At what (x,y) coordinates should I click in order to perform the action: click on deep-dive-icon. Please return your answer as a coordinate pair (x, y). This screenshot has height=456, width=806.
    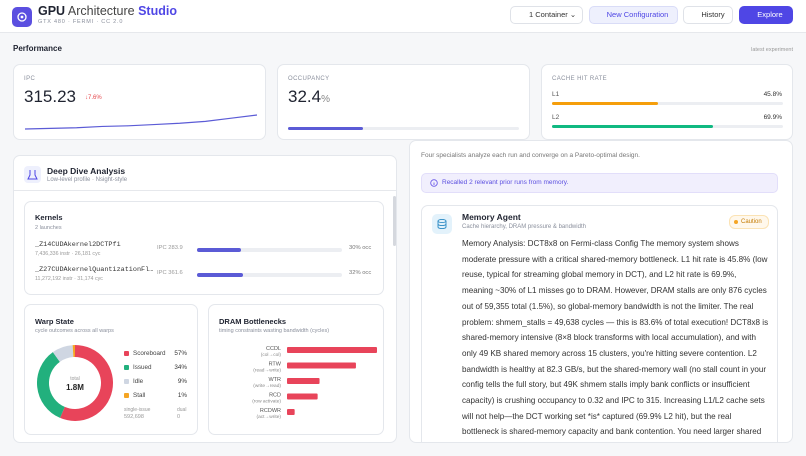
    Looking at the image, I should click on (32, 174).